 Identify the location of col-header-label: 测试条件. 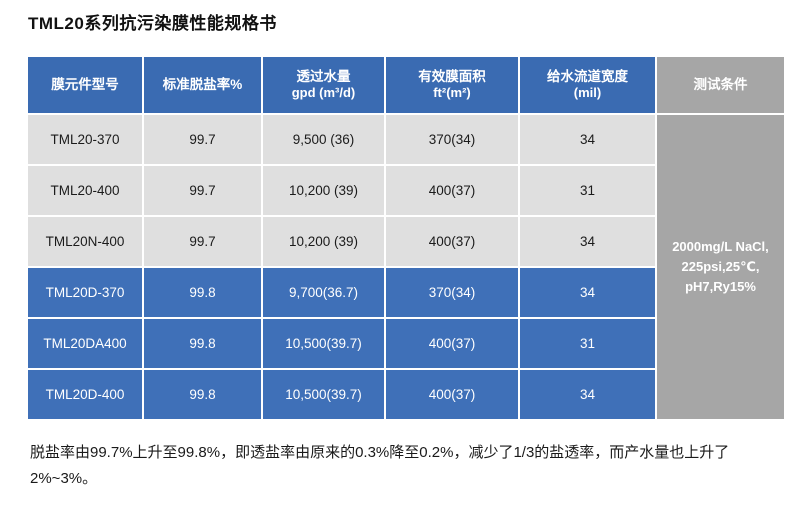
(720, 85).